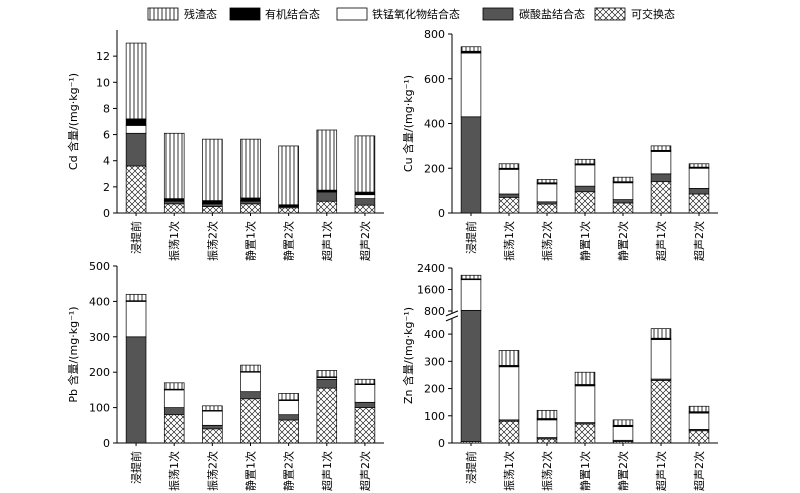 The height and width of the screenshot is (493, 800). I want to click on legend-item-exchangeable: 可交换态, so click(634, 14).